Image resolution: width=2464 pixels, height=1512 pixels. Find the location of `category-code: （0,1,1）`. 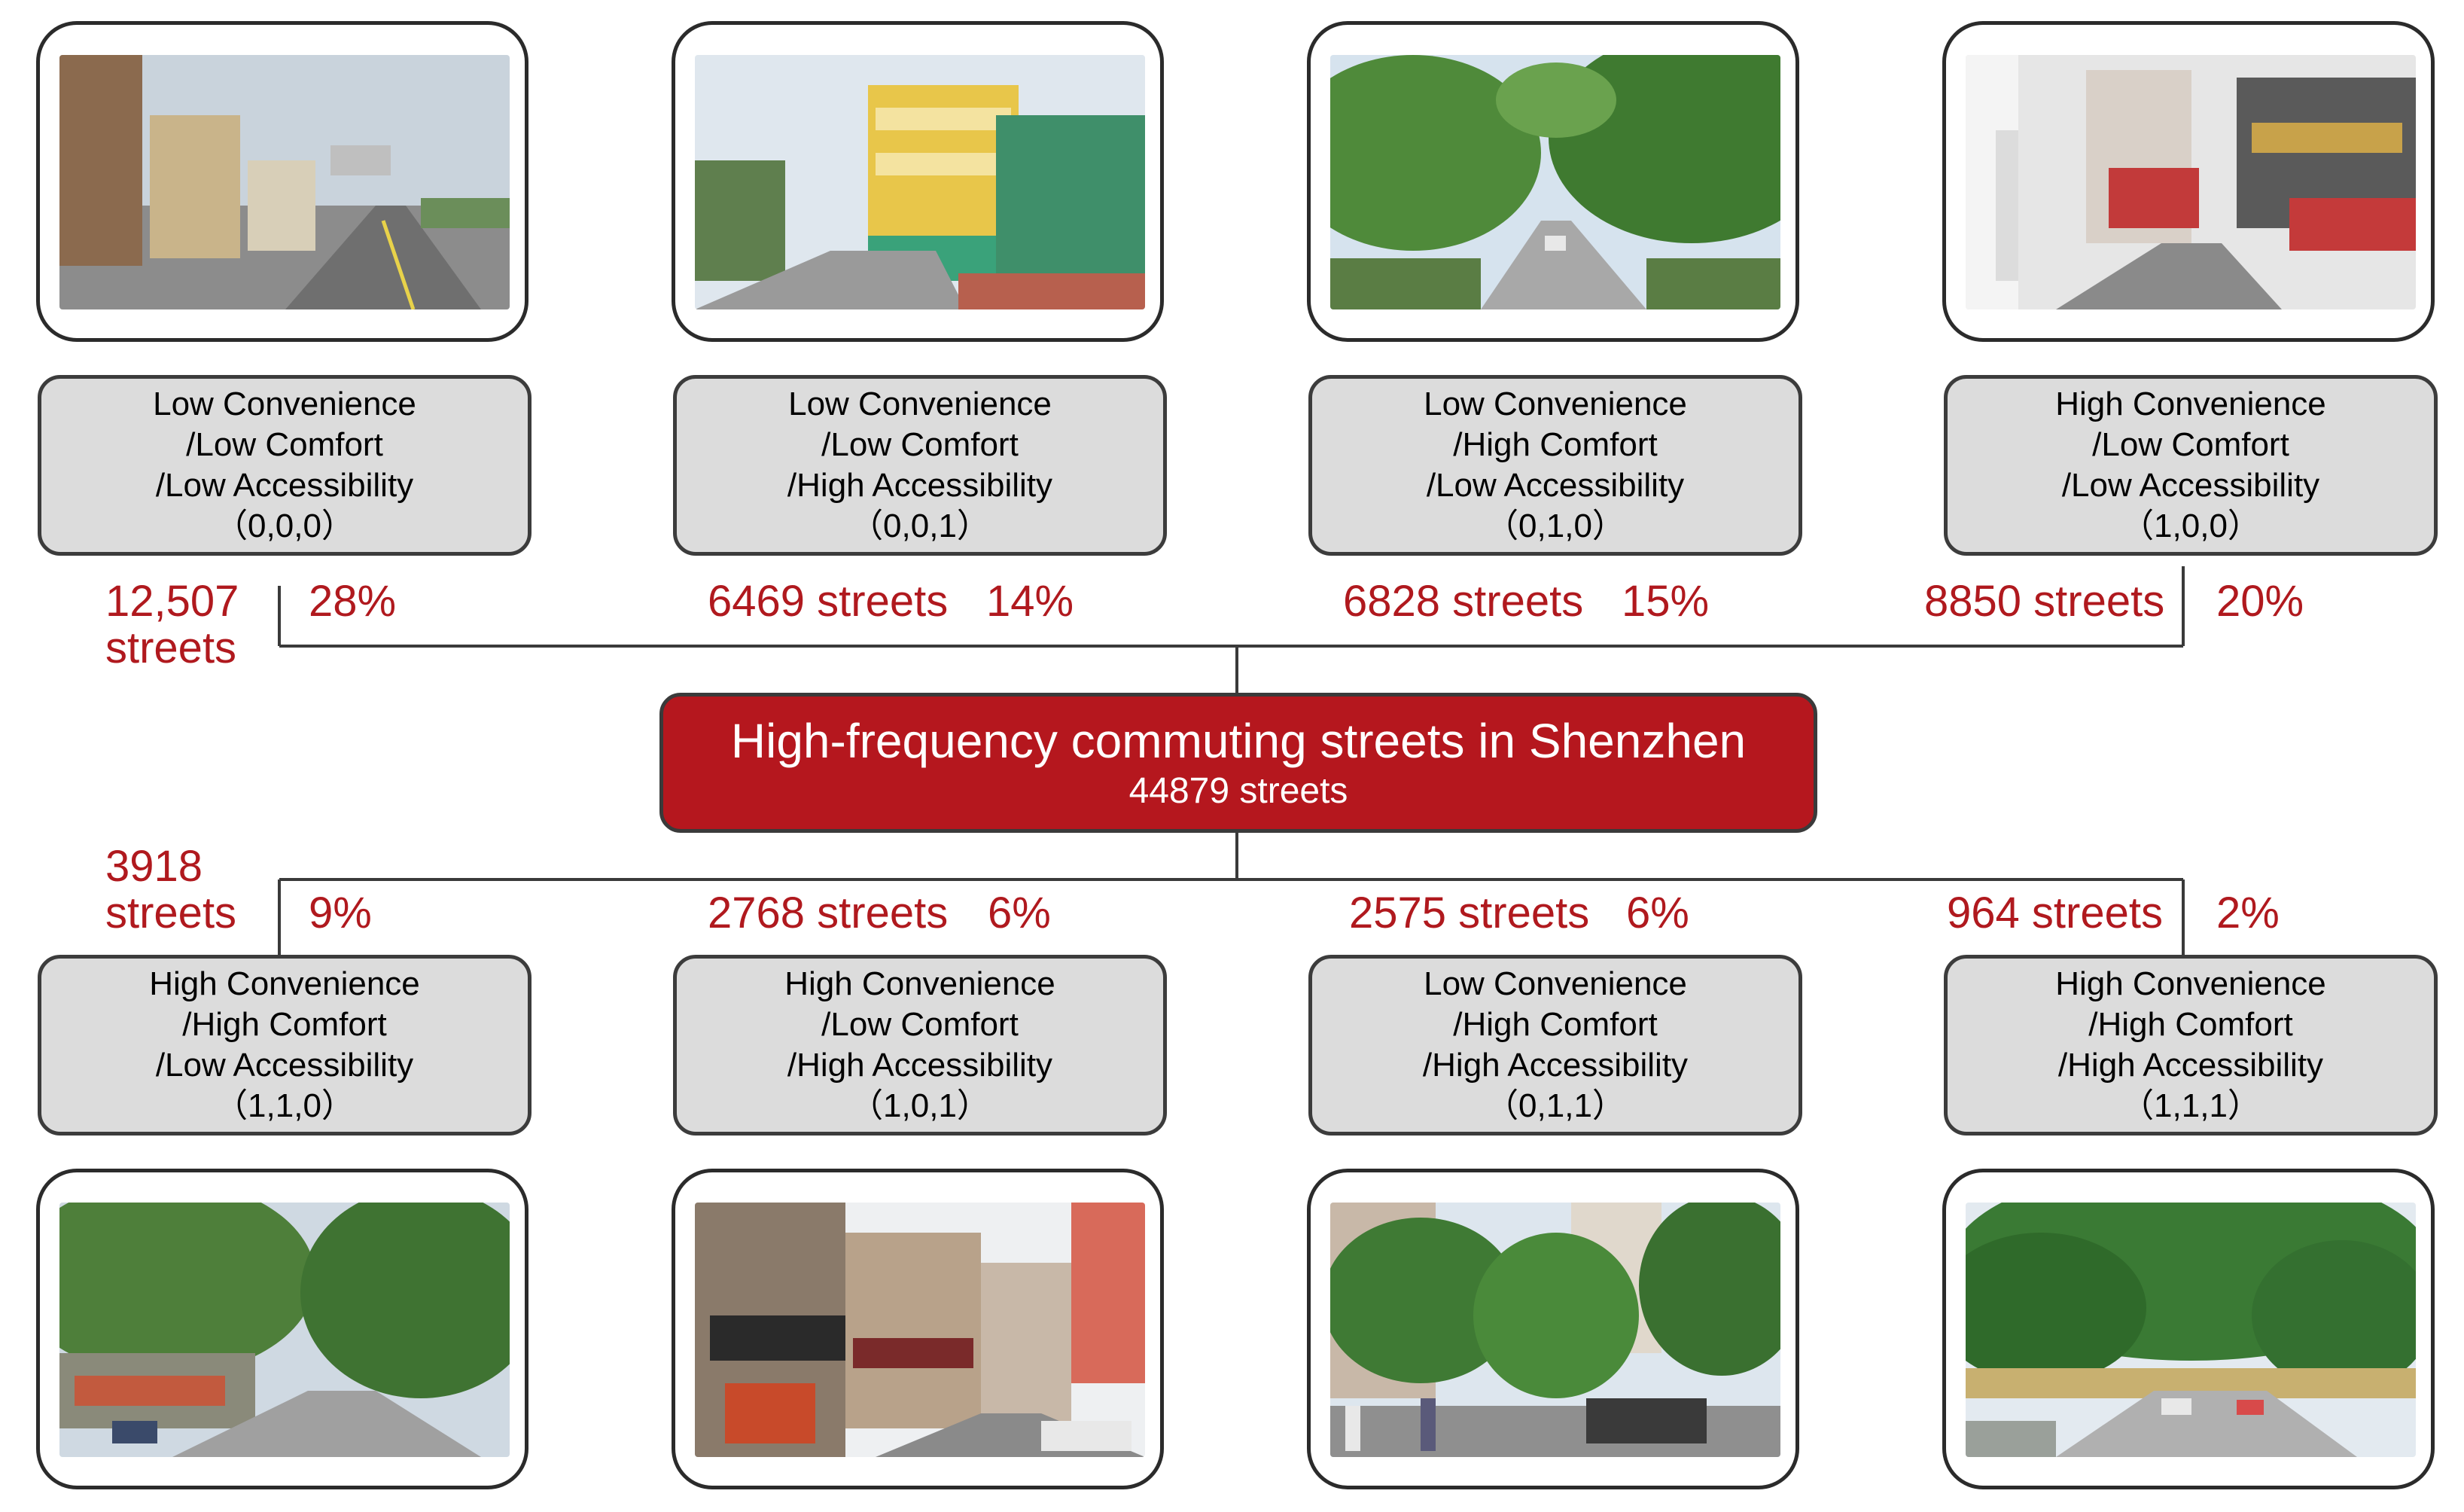

category-code: （0,1,1） is located at coordinates (1555, 1105).